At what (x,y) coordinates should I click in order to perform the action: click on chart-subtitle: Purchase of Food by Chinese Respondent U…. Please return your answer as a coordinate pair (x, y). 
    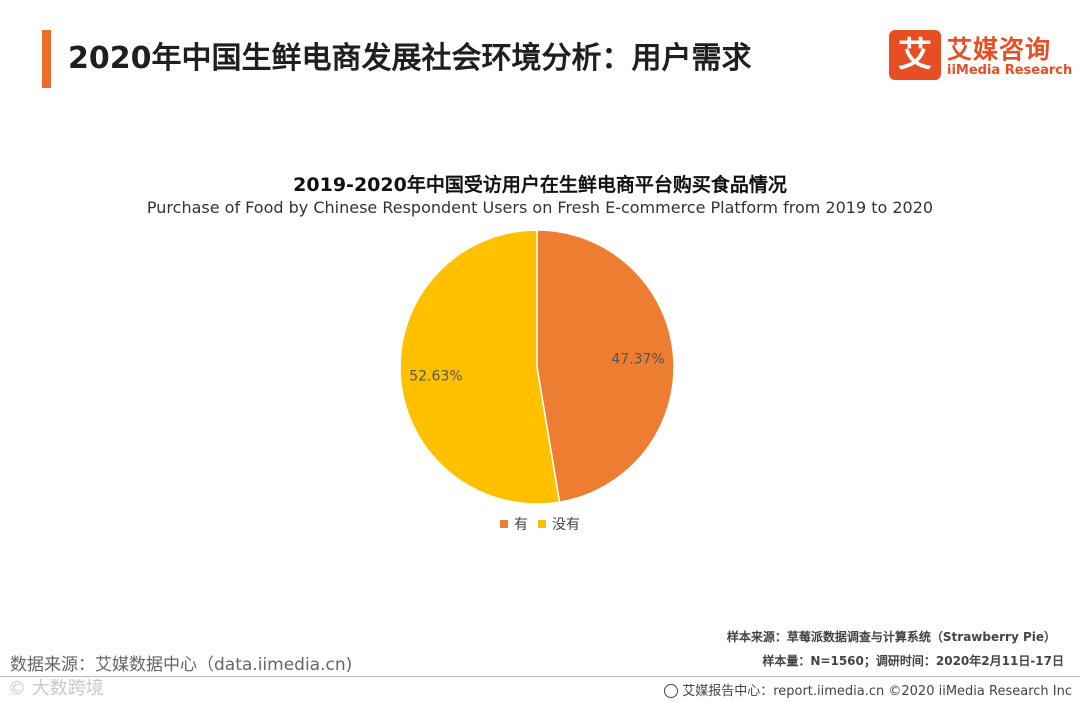
    Looking at the image, I should click on (540, 207).